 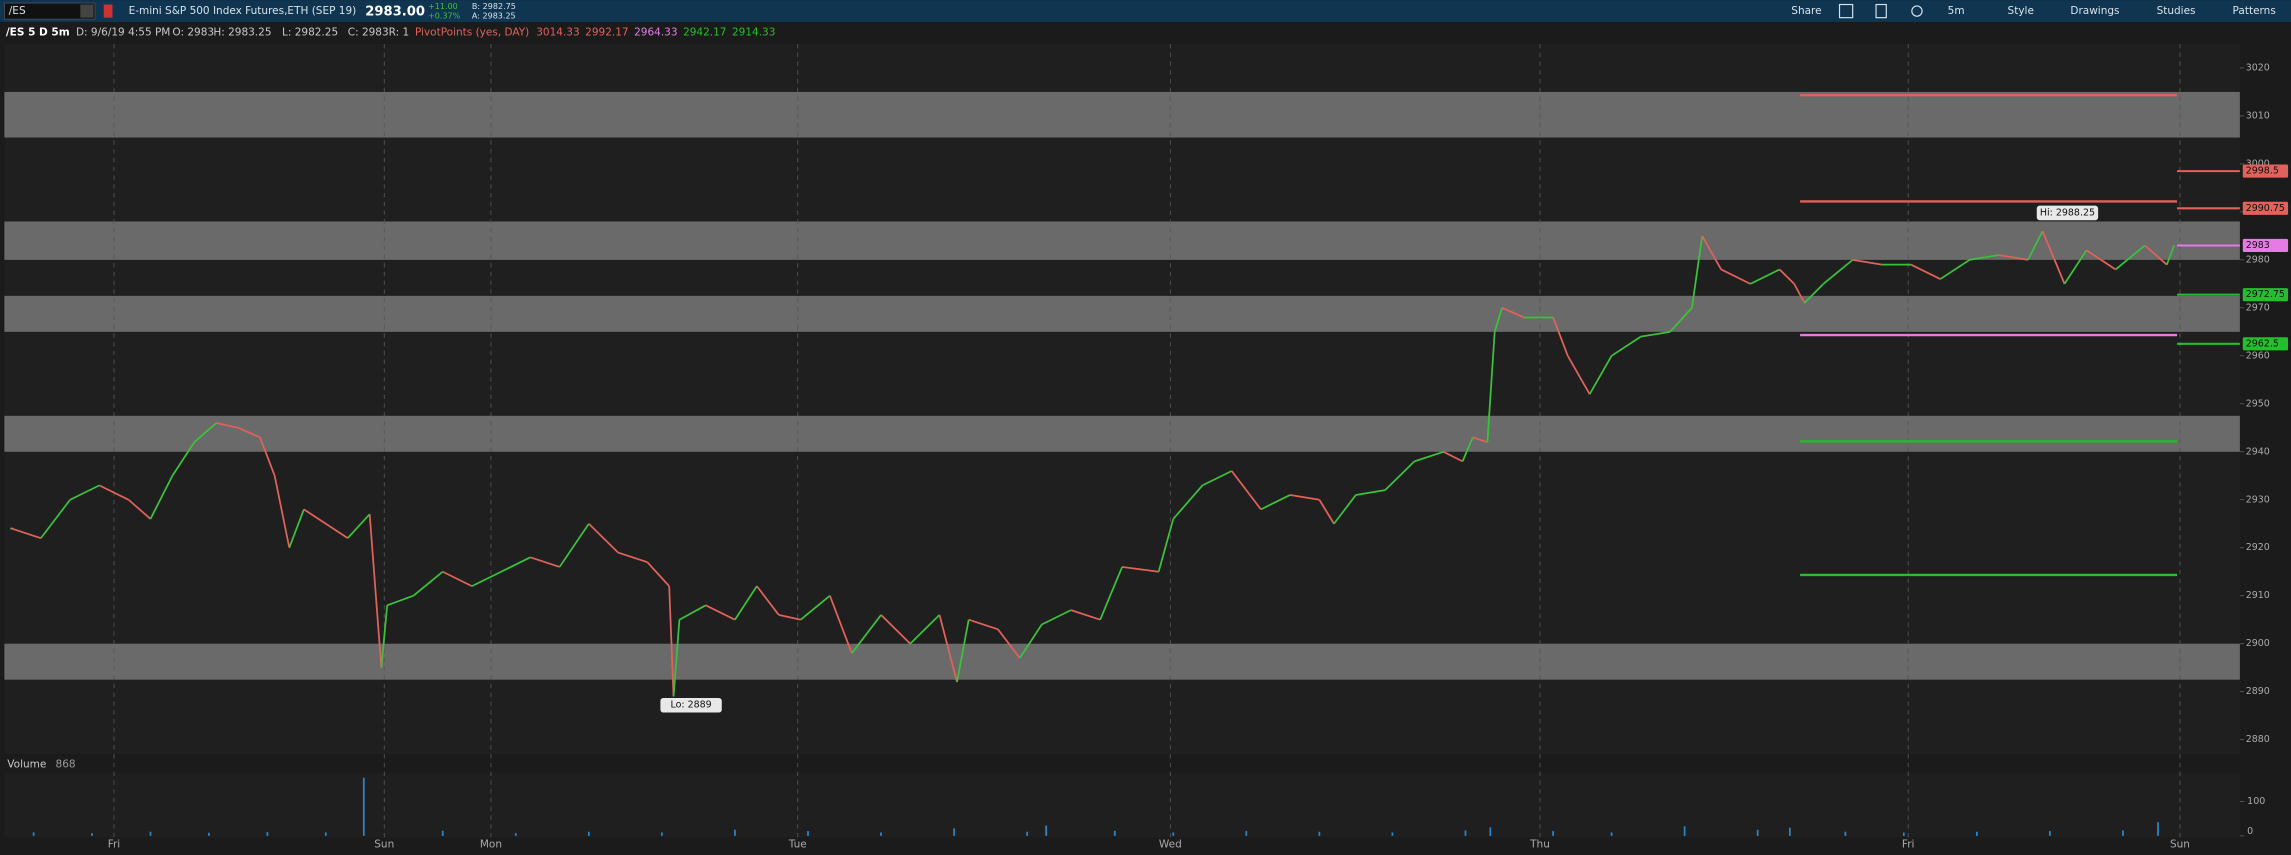 What do you see at coordinates (2258, 547) in the screenshot?
I see `y-tick-label: 2920` at bounding box center [2258, 547].